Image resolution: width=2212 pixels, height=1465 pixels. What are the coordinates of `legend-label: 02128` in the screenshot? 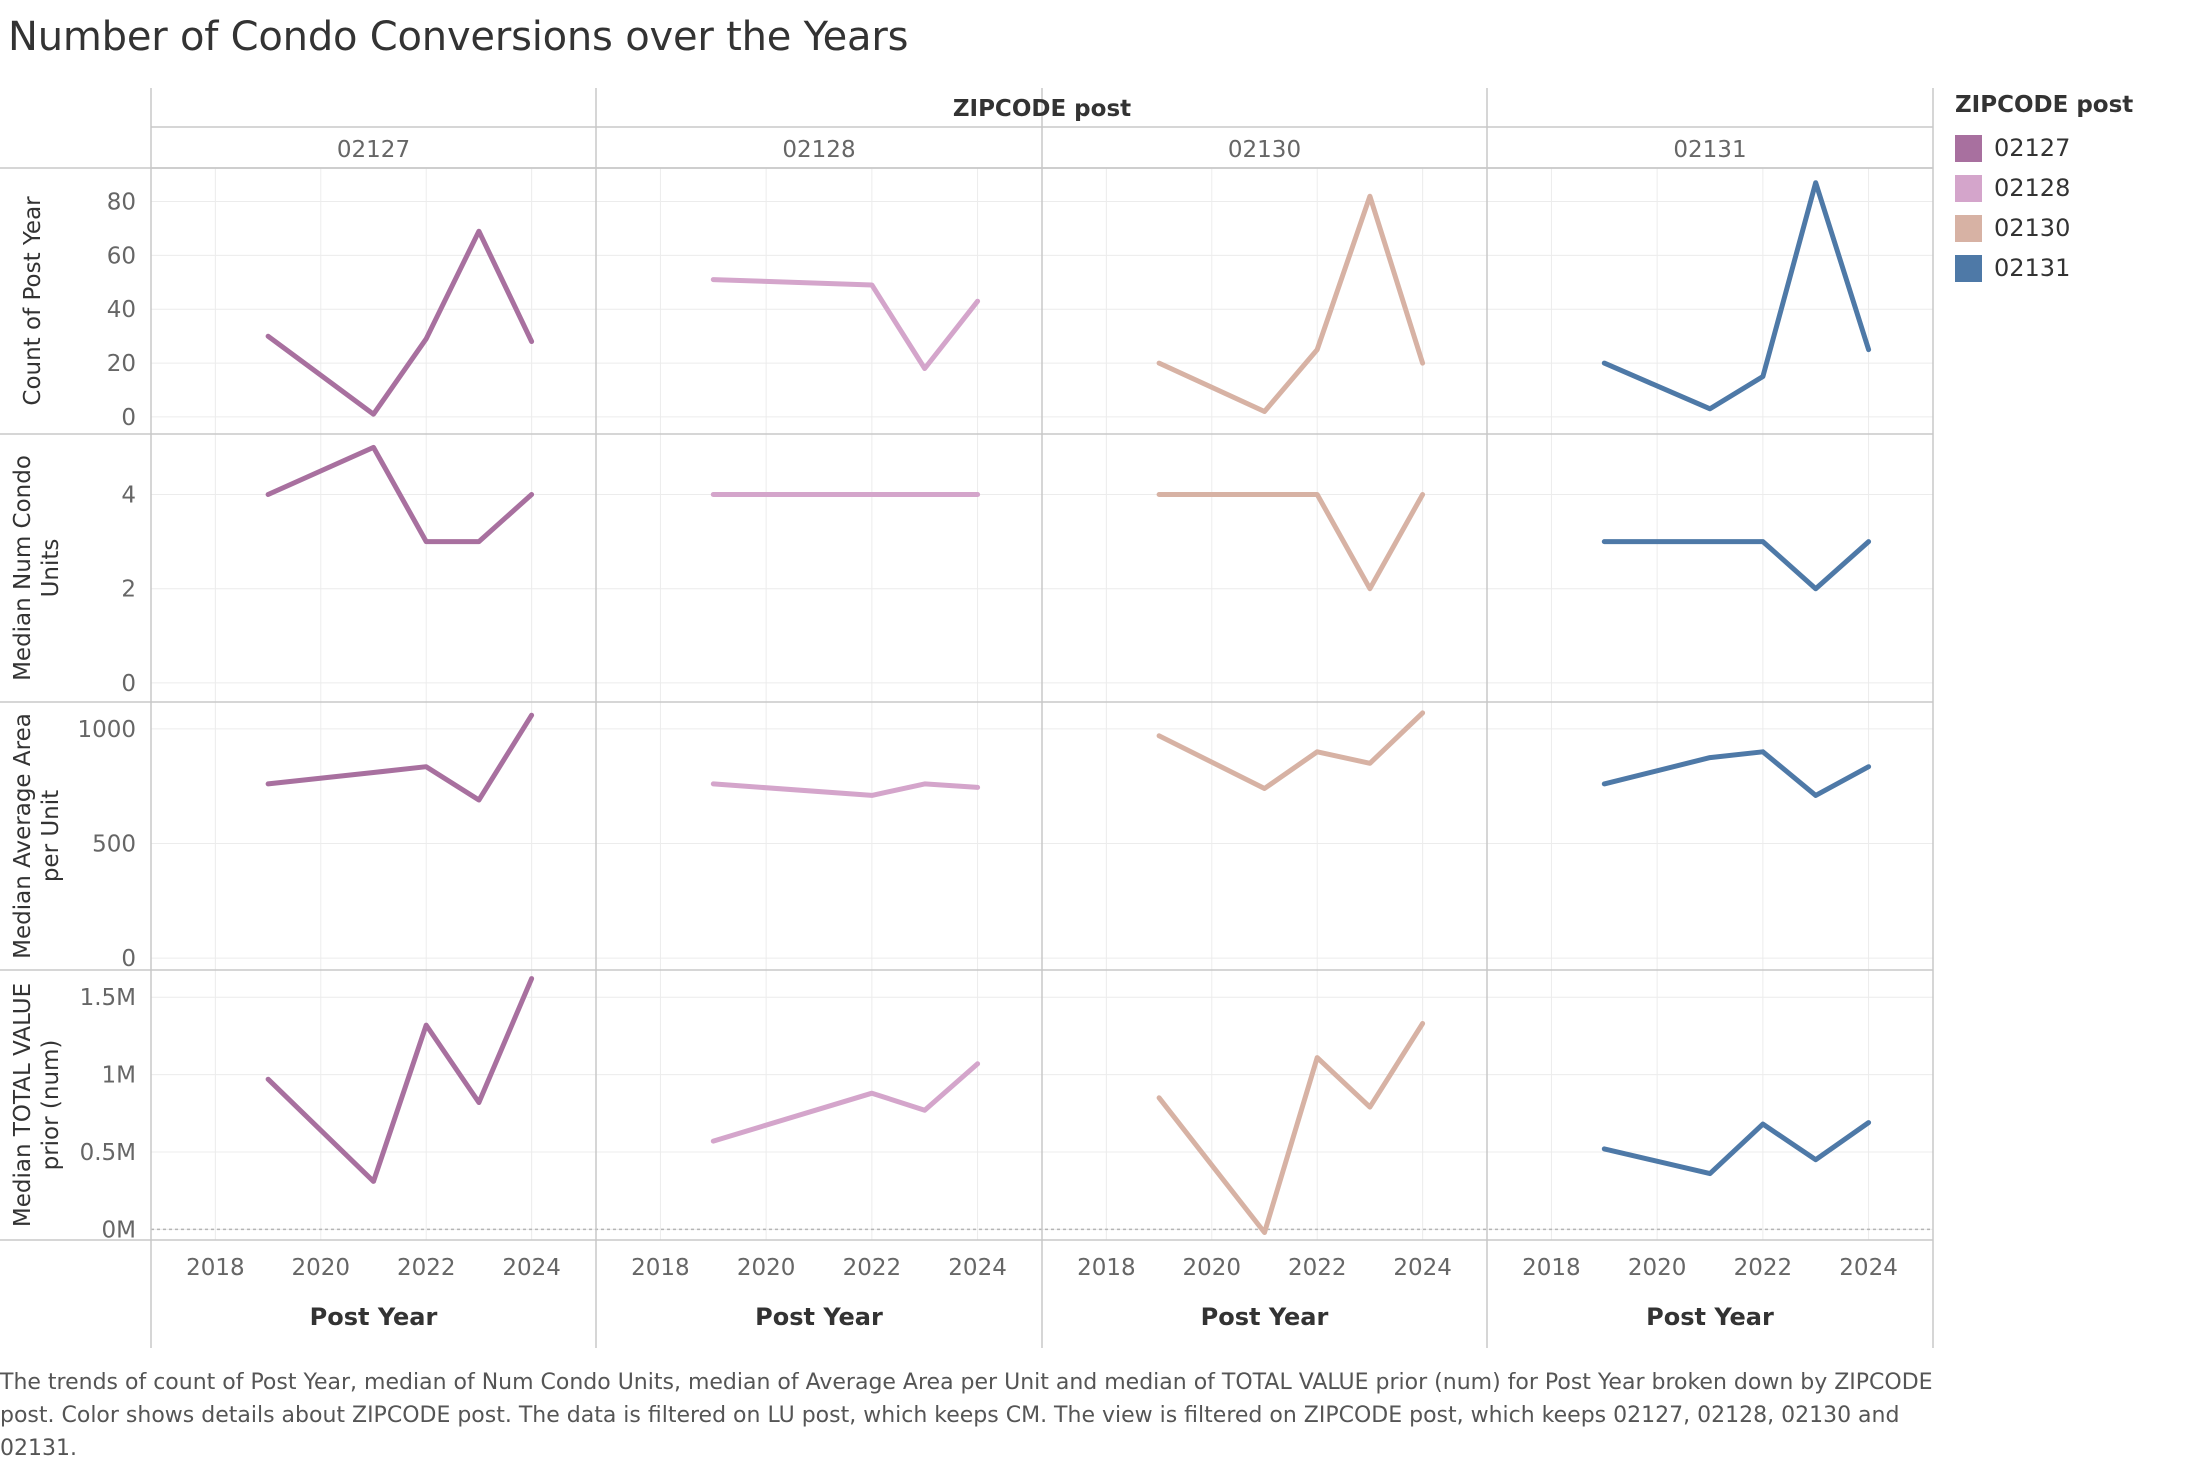 It's located at (2032, 188).